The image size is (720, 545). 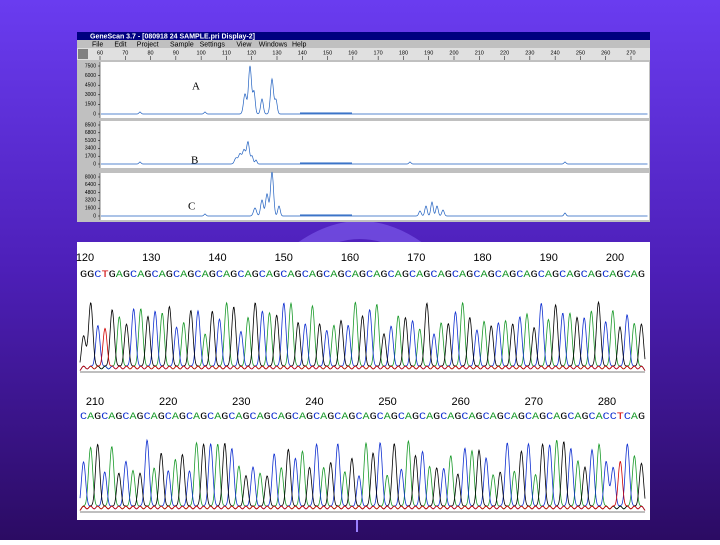 I want to click on position-label: 220, so click(x=168, y=402).